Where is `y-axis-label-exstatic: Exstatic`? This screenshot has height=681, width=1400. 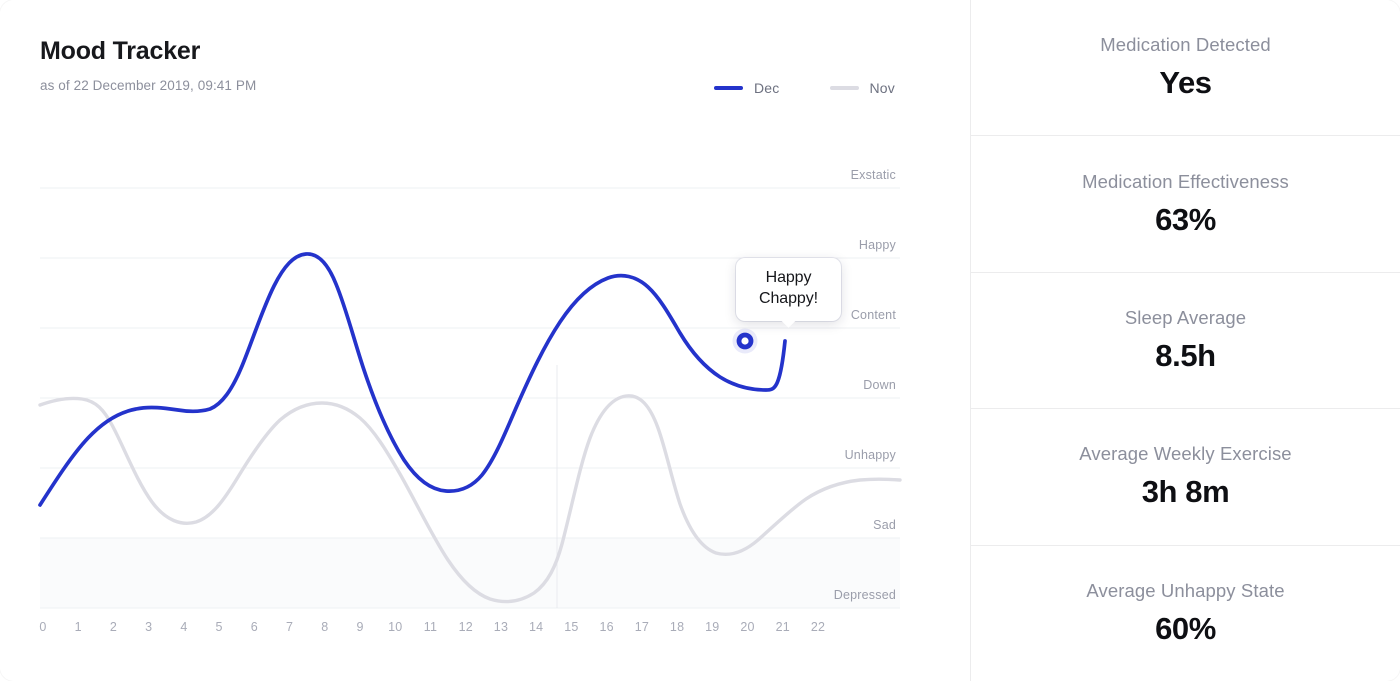
y-axis-label-exstatic: Exstatic is located at coordinates (873, 175).